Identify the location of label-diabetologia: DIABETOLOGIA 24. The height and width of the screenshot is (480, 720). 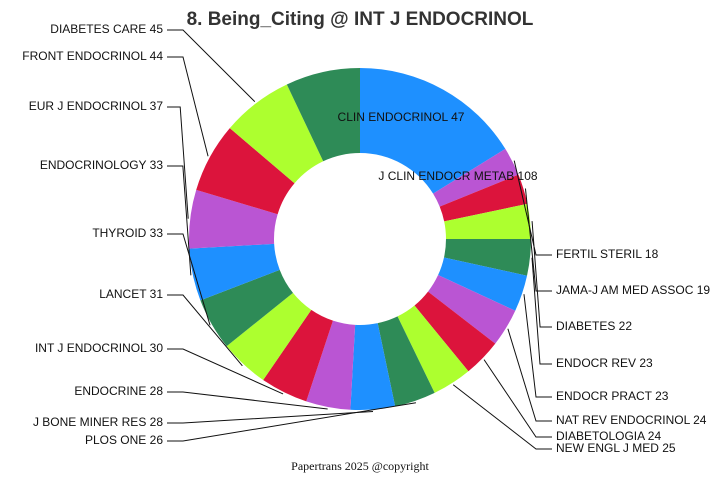
(608, 436).